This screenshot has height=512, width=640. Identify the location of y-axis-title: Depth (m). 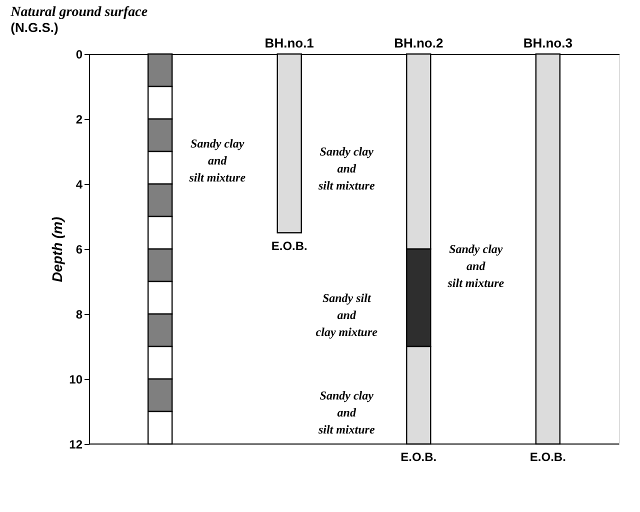
(57, 249).